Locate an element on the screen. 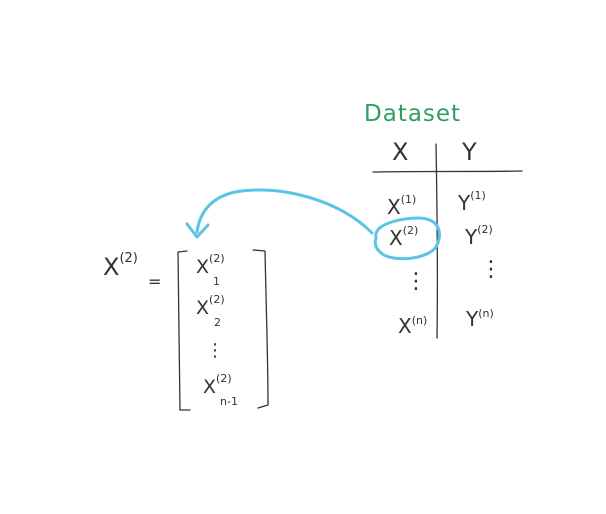  highlight-circle is located at coordinates (407, 238).